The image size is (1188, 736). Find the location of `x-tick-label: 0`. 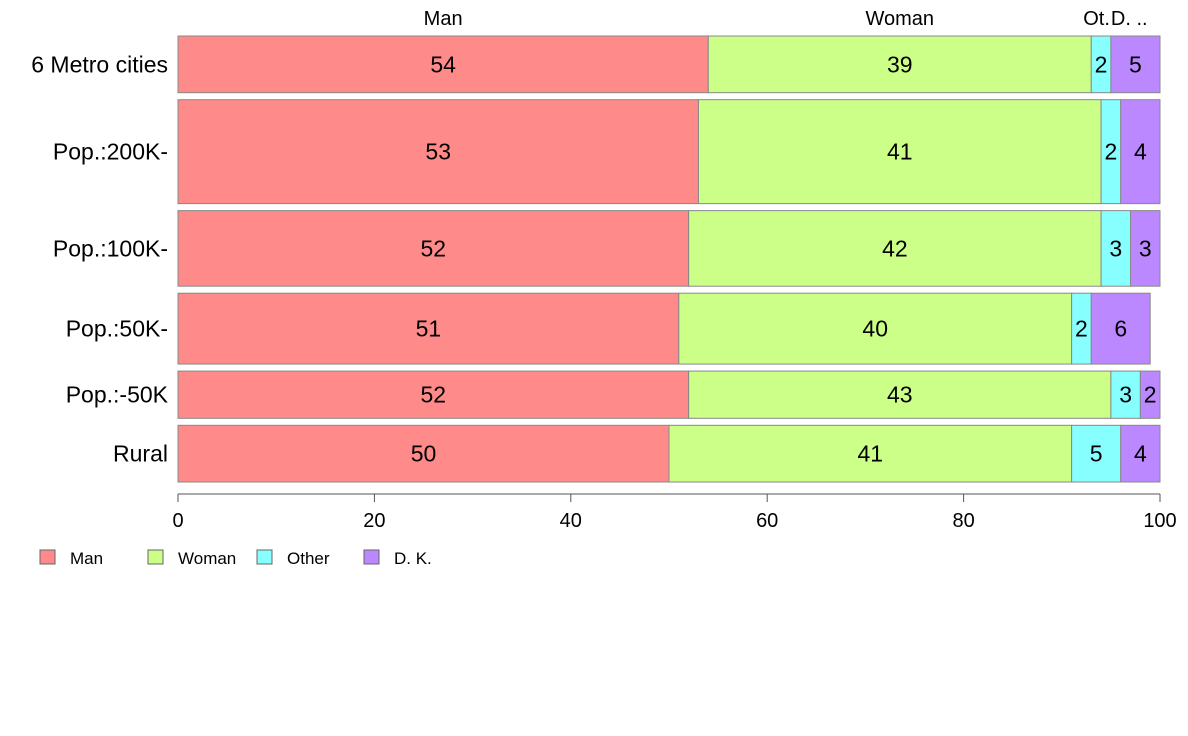

x-tick-label: 0 is located at coordinates (177, 521).